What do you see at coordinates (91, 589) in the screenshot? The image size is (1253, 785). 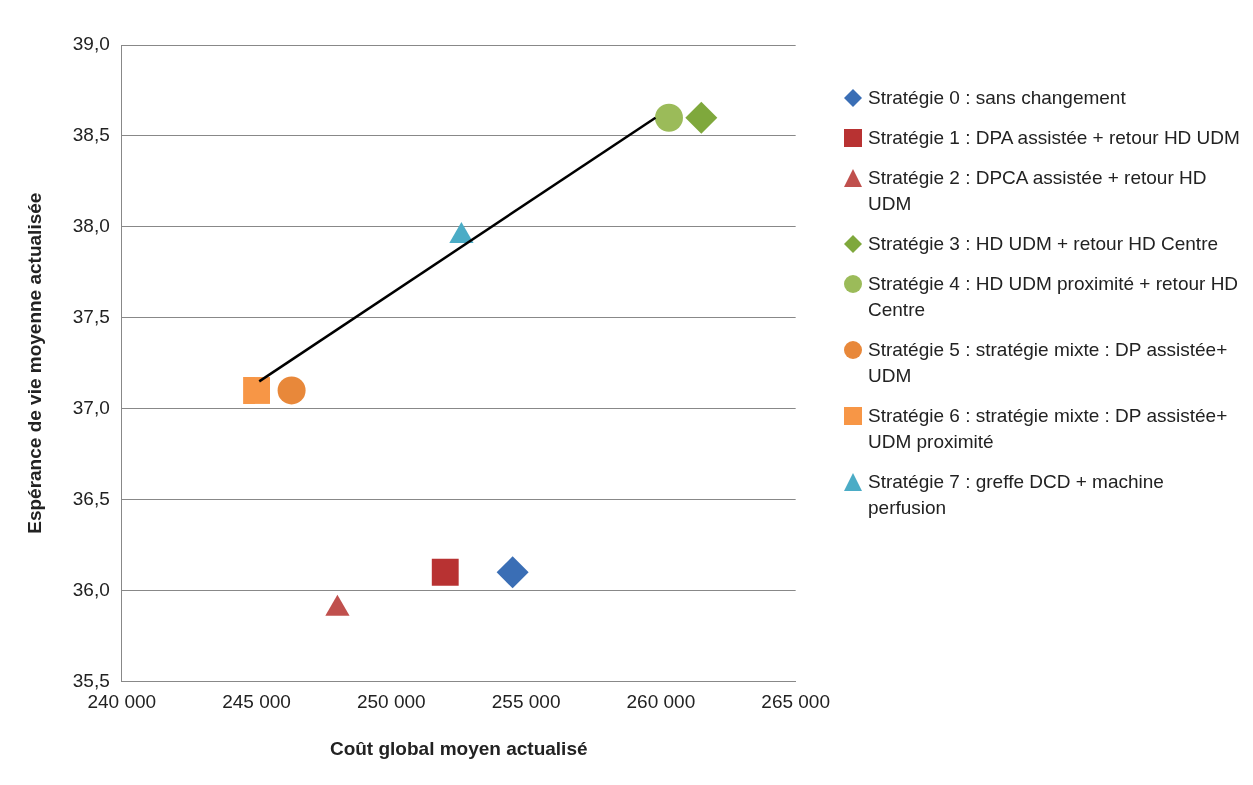 I see `y-tick-label: 36,0` at bounding box center [91, 589].